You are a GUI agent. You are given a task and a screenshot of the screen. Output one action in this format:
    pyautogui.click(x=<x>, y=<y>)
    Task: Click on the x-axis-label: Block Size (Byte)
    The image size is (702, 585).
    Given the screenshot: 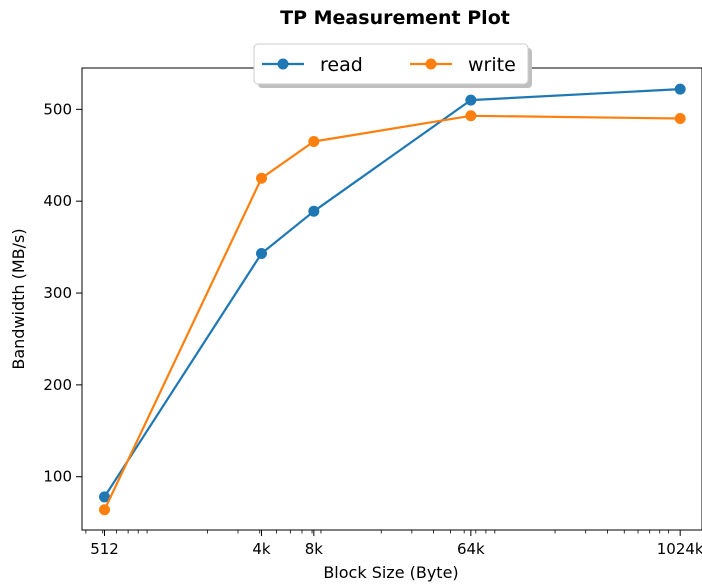 What is the action you would take?
    pyautogui.click(x=390, y=572)
    